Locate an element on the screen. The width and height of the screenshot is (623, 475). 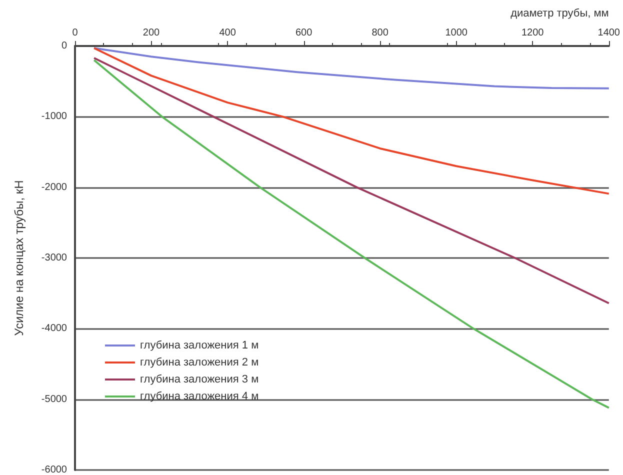
y-tick-label: -1000 is located at coordinates (54, 116).